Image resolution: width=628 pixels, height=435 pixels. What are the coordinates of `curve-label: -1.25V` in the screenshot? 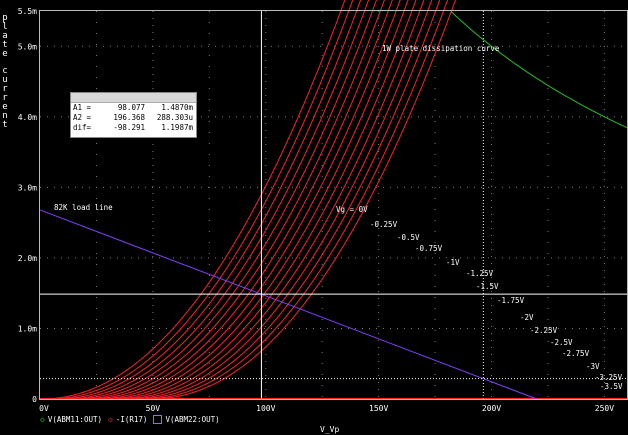 It's located at (480, 273).